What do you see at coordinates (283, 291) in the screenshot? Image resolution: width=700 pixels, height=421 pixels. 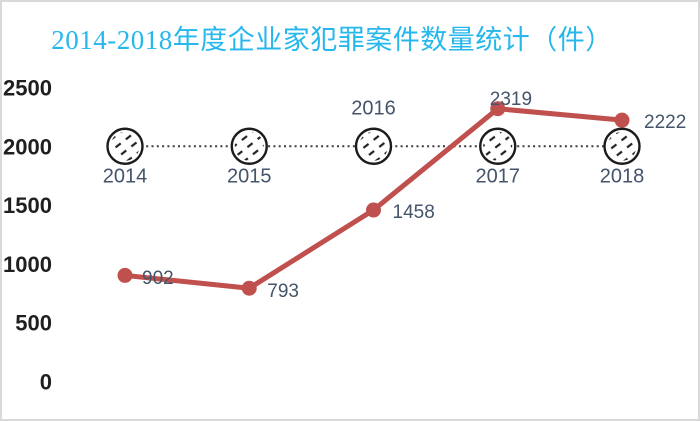 I see `data-value-label: 793` at bounding box center [283, 291].